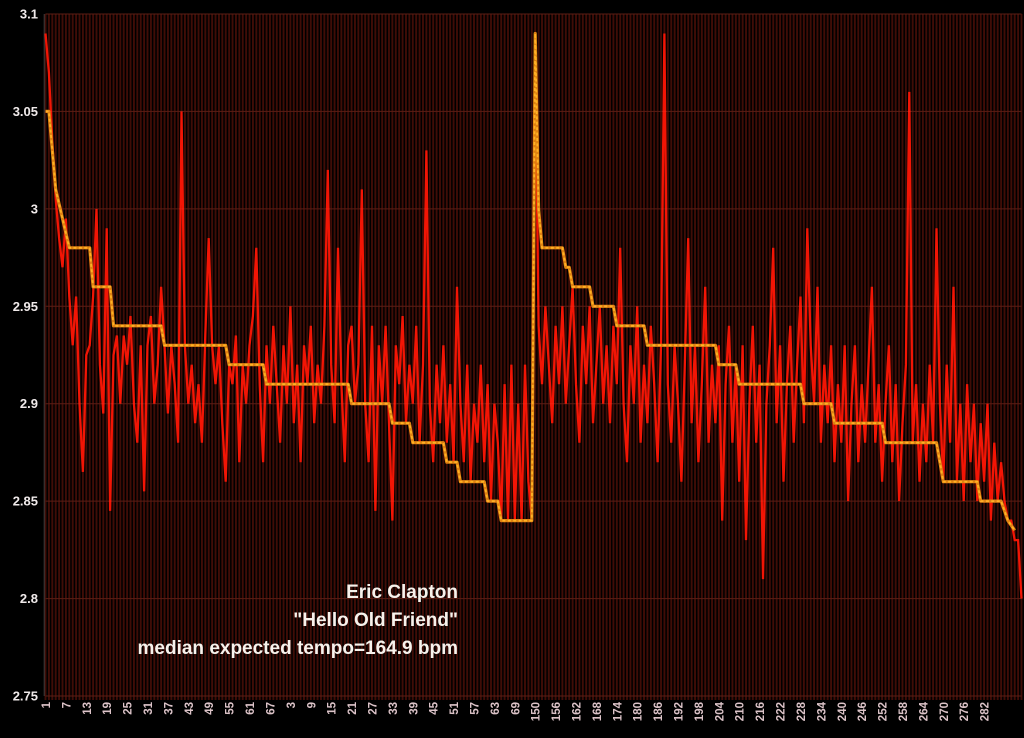 The width and height of the screenshot is (1024, 738). Describe the element at coordinates (843, 711) in the screenshot. I see `svg-text: 240` at that location.